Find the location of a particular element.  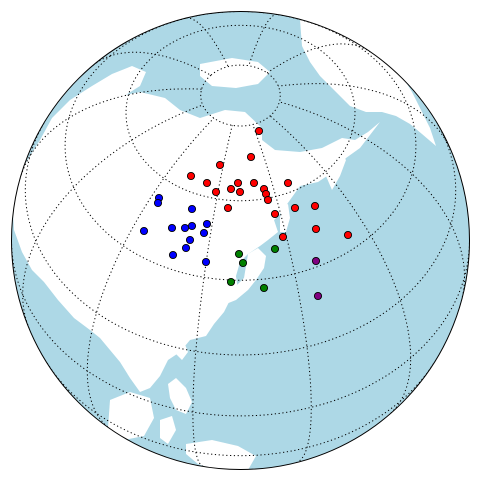

land-taiwan is located at coordinates (182, 351).